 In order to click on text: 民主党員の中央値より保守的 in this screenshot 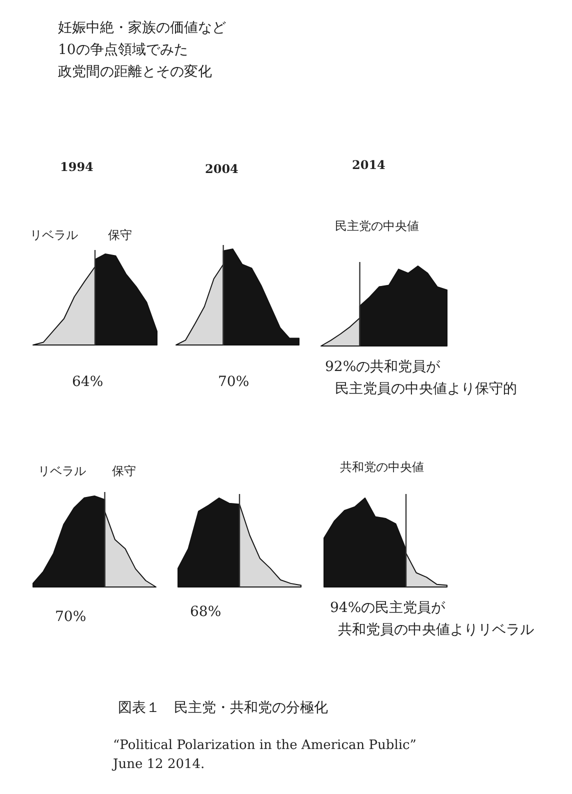, I will do `click(426, 389)`.